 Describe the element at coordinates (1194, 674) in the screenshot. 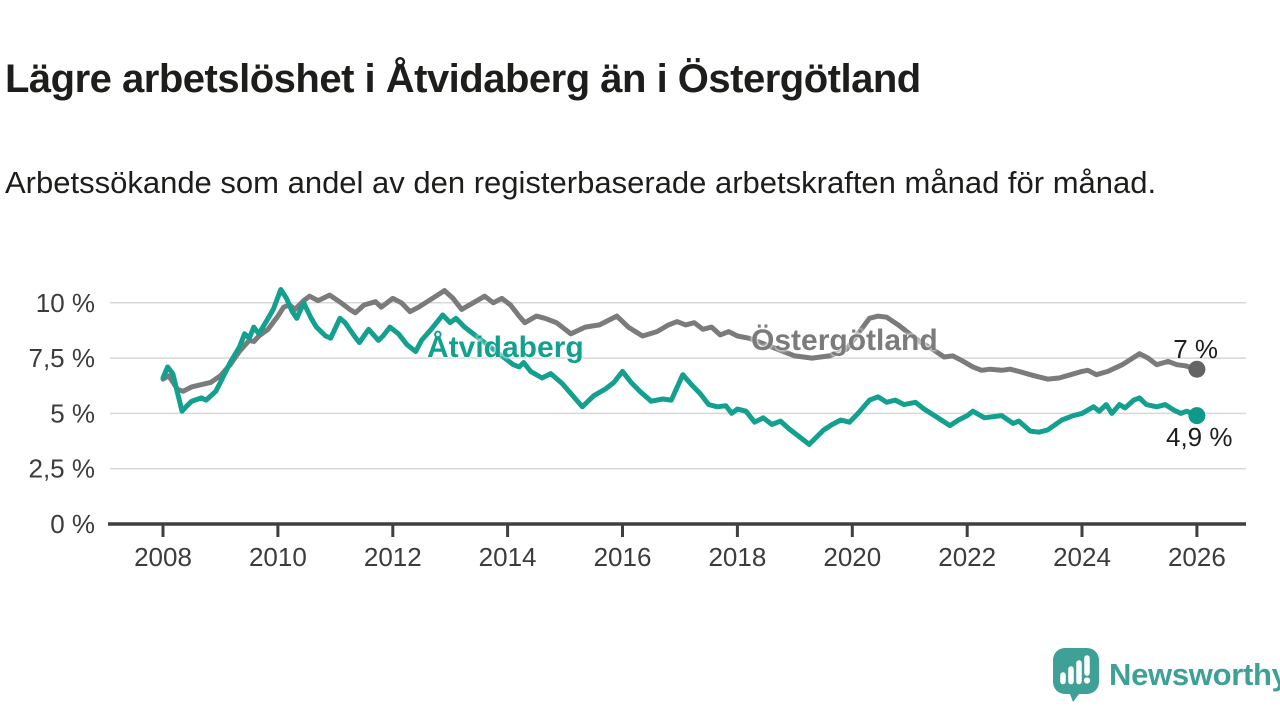

I see `brand-name: Newsworthy` at that location.